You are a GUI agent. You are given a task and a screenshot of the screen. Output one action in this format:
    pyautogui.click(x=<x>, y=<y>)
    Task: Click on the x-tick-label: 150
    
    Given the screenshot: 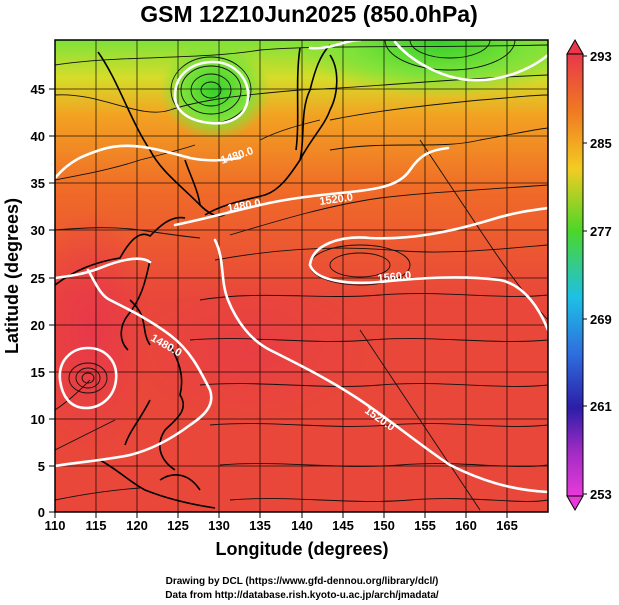 What is the action you would take?
    pyautogui.click(x=384, y=525)
    